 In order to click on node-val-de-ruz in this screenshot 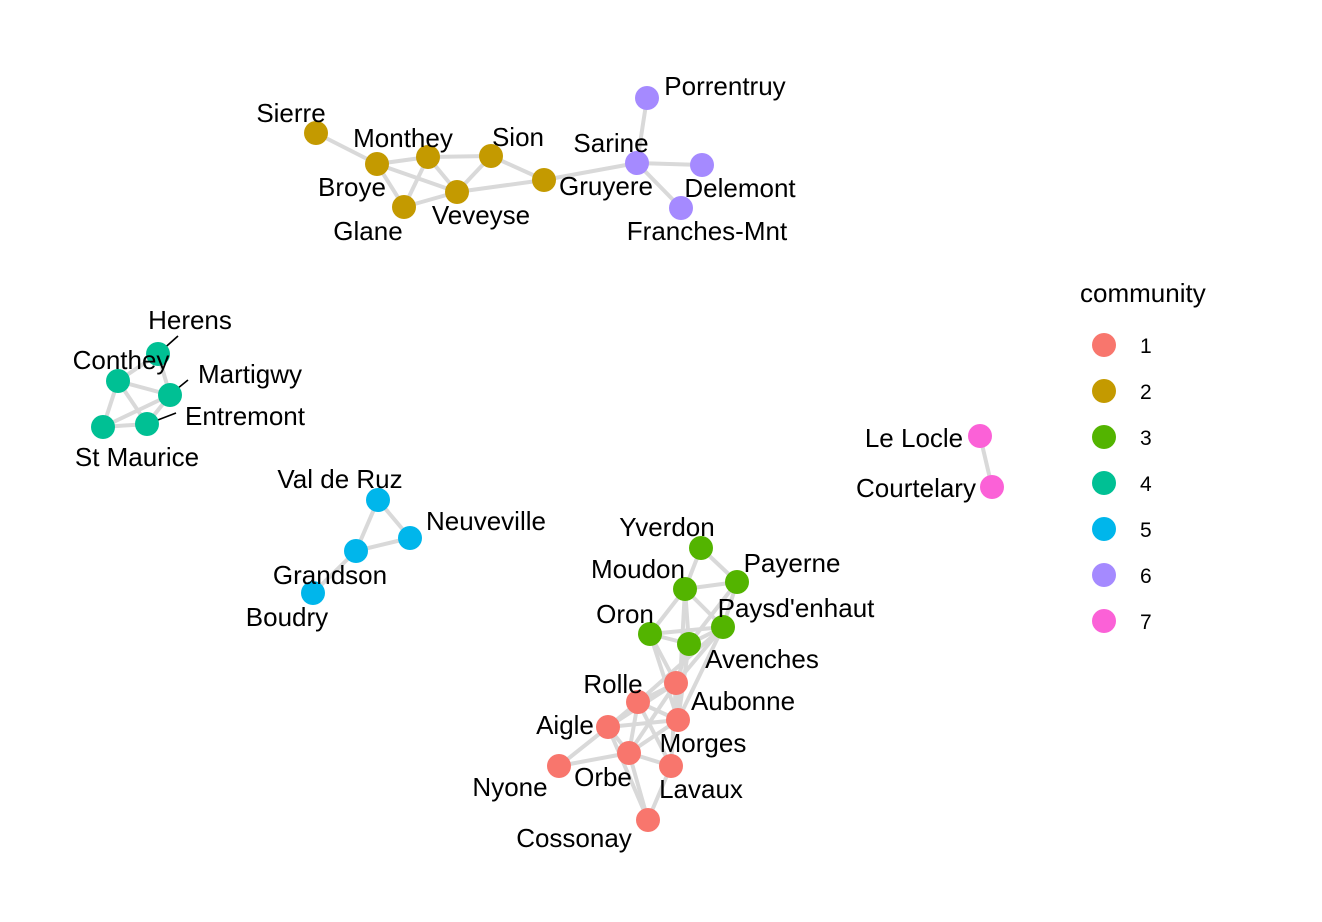, I will do `click(378, 500)`.